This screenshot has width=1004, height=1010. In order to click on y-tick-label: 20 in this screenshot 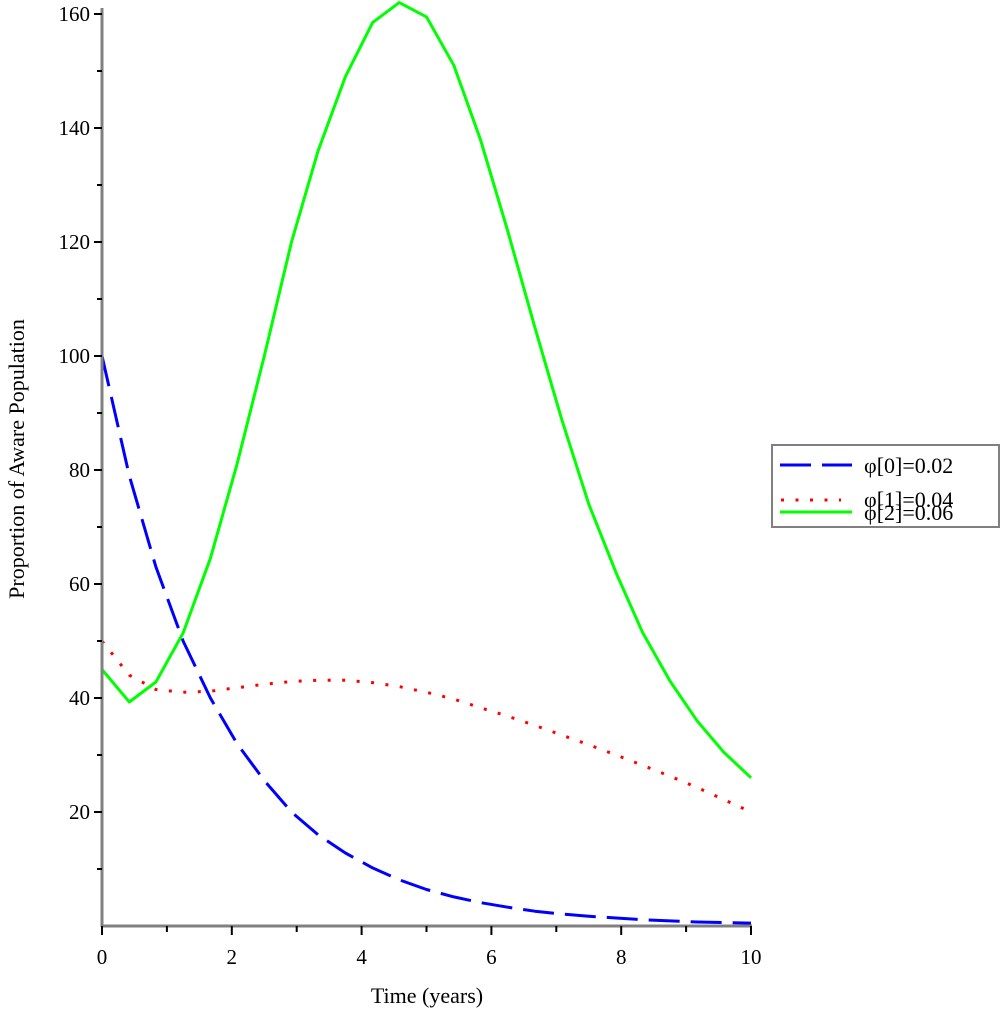, I will do `click(79, 812)`.